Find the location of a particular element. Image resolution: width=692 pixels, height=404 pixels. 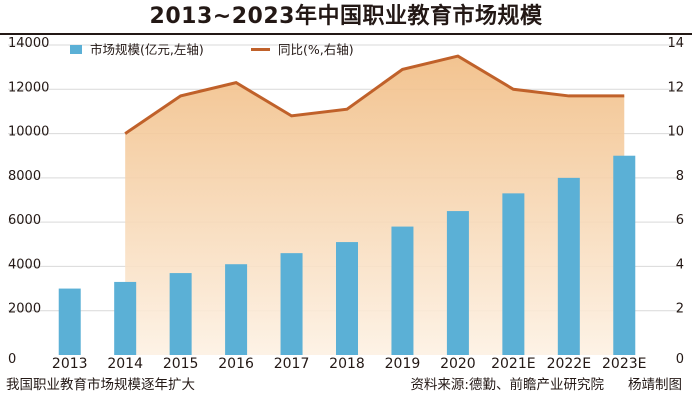

x-tick-label: 2018 is located at coordinates (347, 364).